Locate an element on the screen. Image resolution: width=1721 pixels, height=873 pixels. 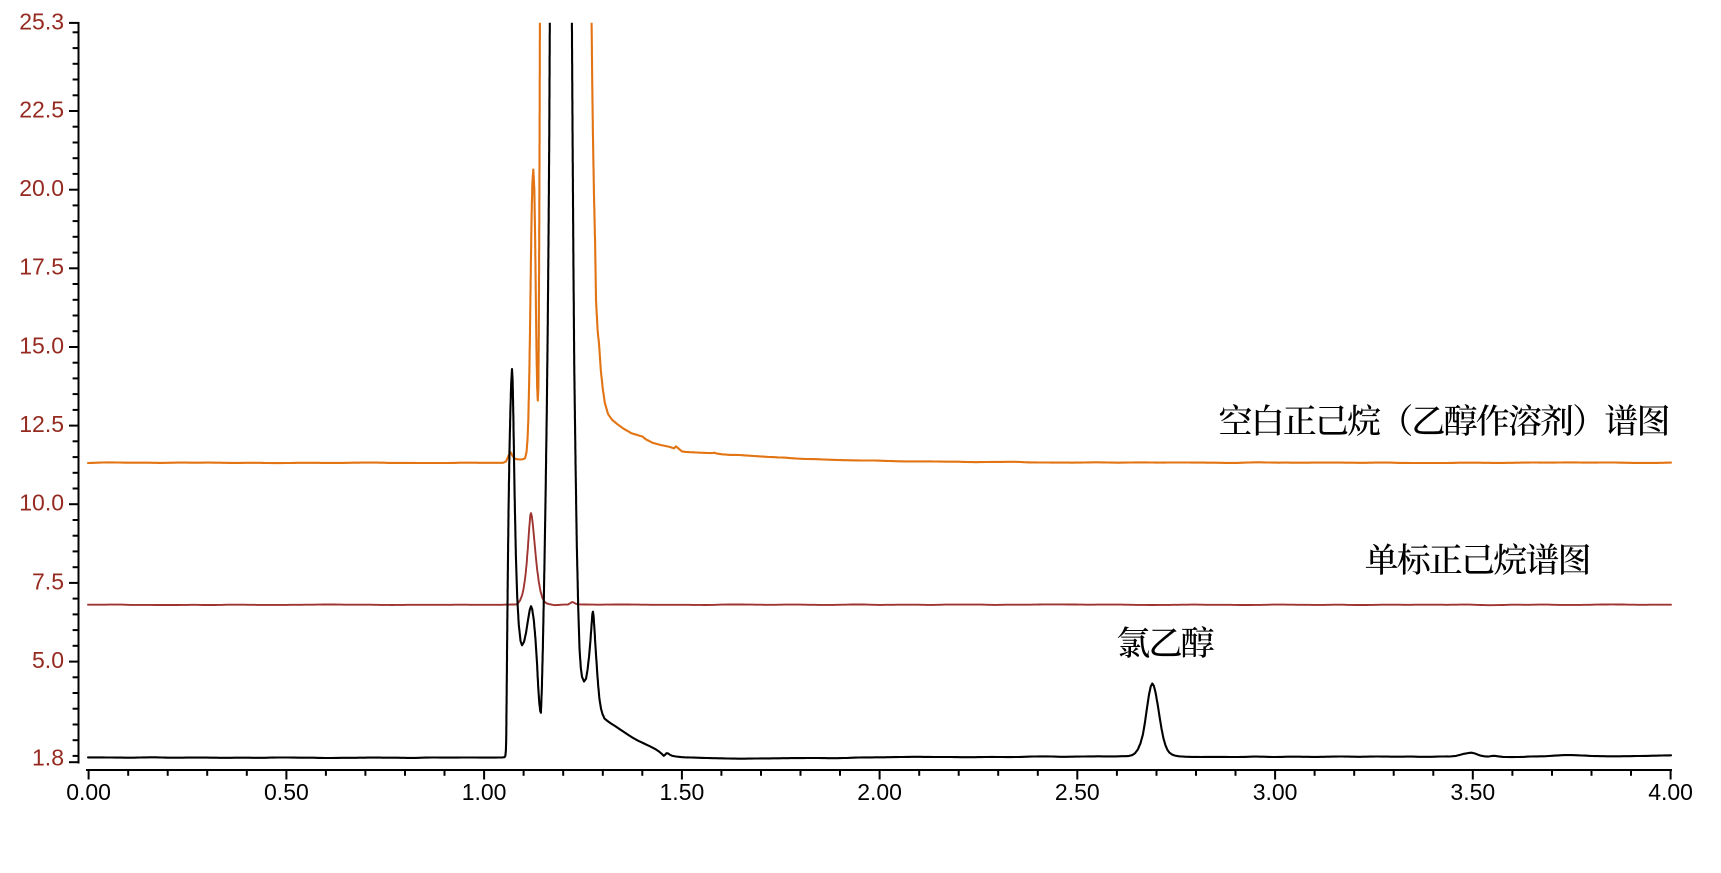
svg-text: 2.50 is located at coordinates (1077, 792).